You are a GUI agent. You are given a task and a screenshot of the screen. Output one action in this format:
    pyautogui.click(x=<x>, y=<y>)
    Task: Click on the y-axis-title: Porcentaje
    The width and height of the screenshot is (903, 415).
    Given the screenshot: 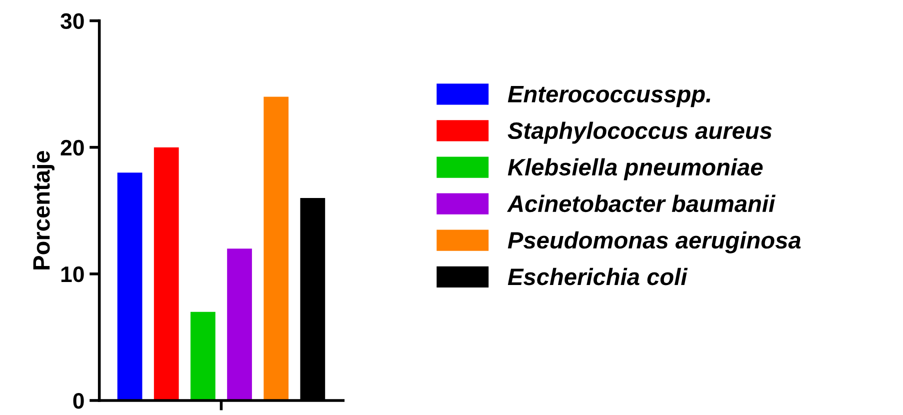 What is the action you would take?
    pyautogui.click(x=43, y=210)
    